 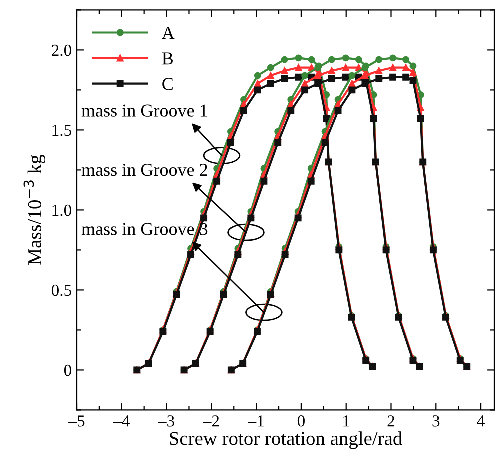 I want to click on x-tick-label: 0, so click(x=301, y=421).